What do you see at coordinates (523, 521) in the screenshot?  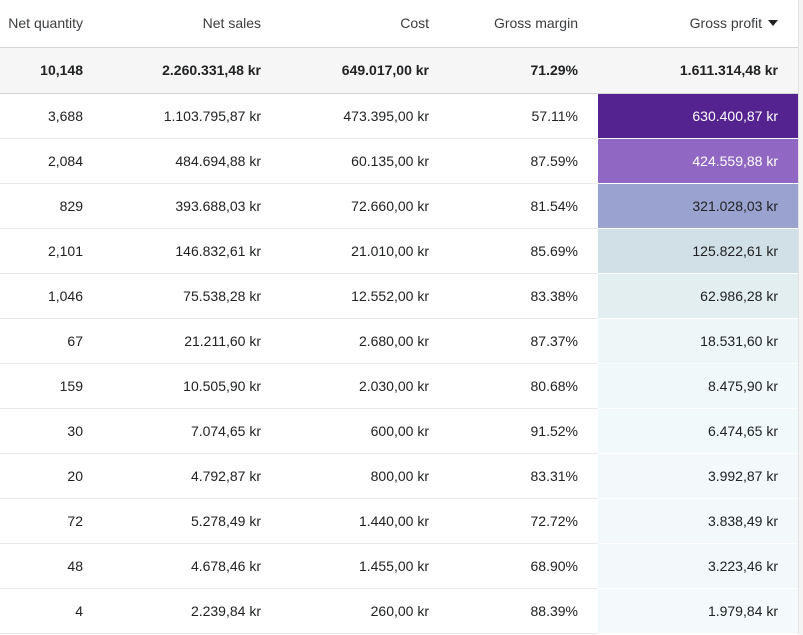 I see `cell-gross-margin: 72.72%` at bounding box center [523, 521].